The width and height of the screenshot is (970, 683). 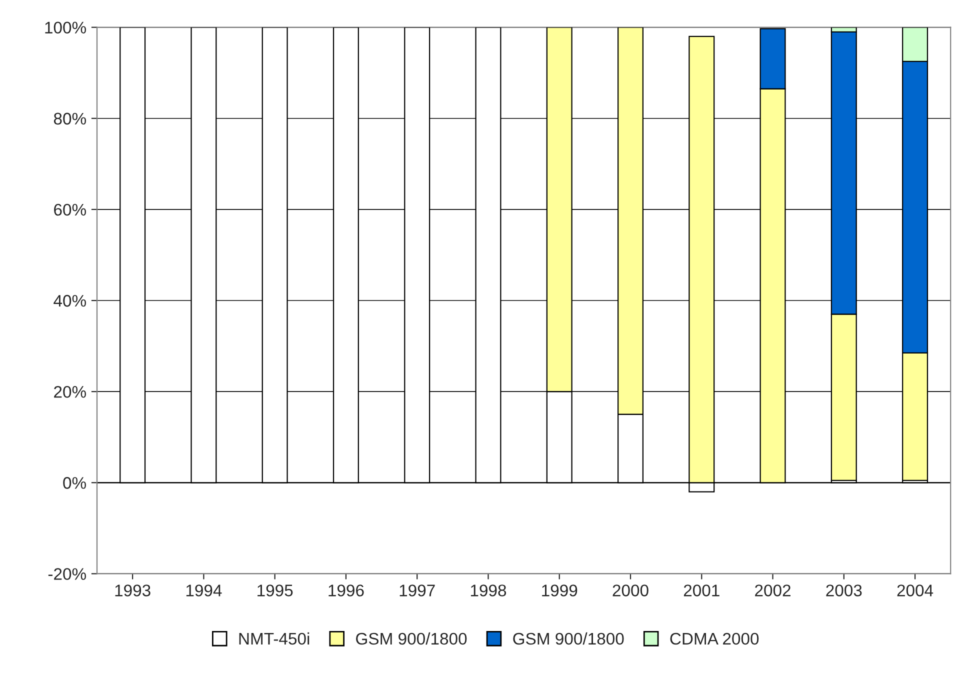 I want to click on y-tick-label: 20%, so click(x=70, y=392).